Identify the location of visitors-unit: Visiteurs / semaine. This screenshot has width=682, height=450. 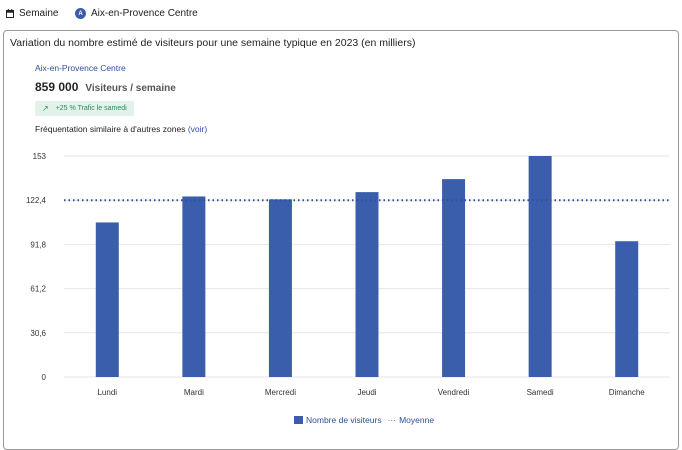
(130, 88).